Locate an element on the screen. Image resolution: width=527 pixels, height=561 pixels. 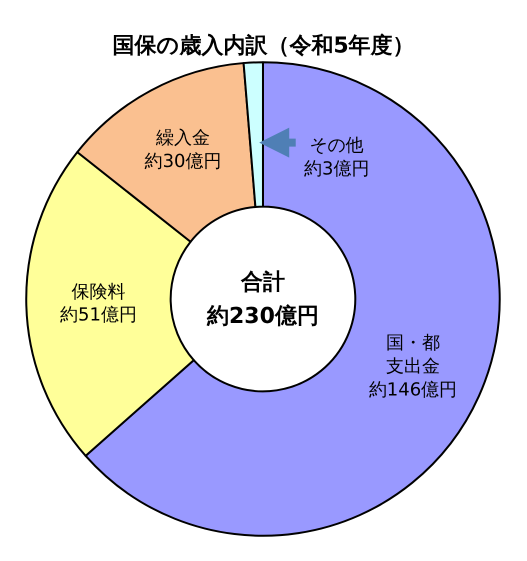
chart-title: 国保の歳入内訳（令和5年度） is located at coordinates (263, 45).